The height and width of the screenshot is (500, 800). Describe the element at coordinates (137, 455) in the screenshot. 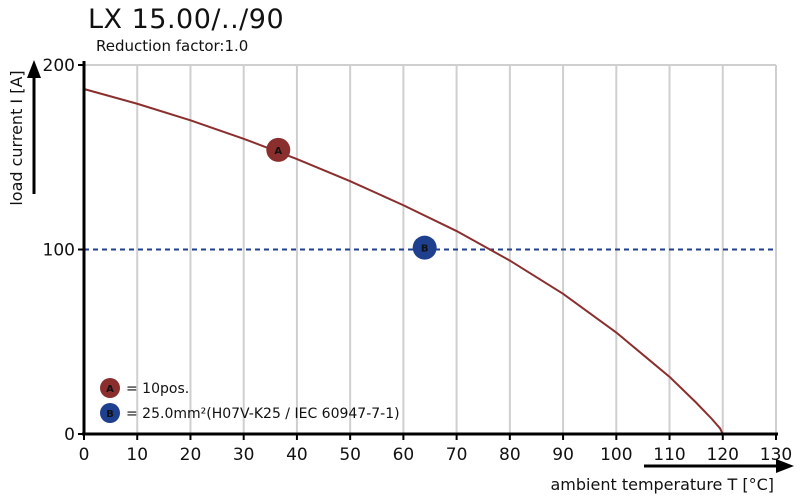

I see `x-tick-label: 10` at that location.